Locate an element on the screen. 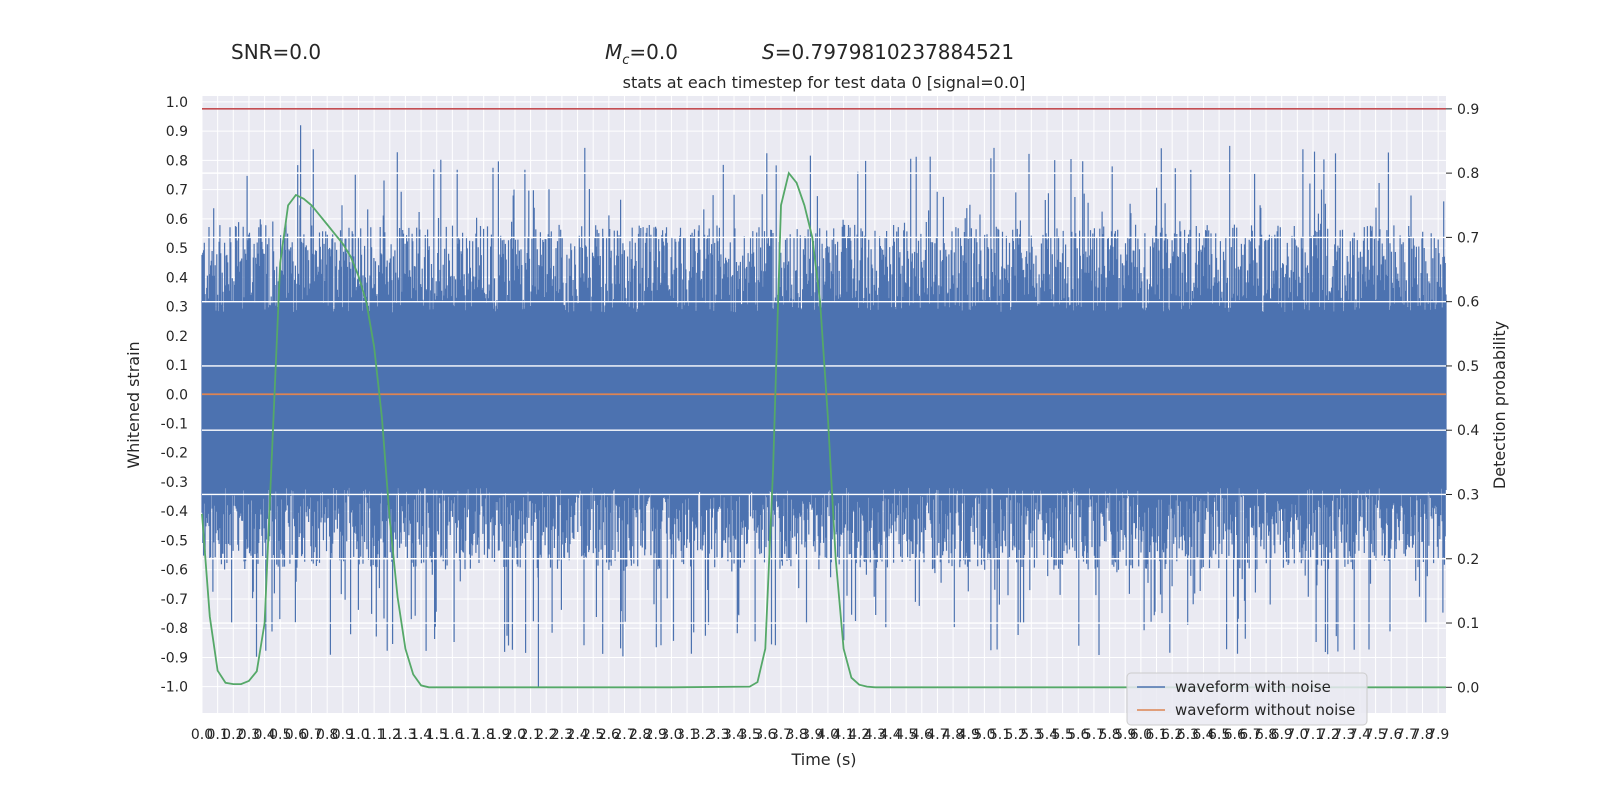 This screenshot has height=800, width=1600. x-tick-label: 6.6 is located at coordinates (1235, 735).